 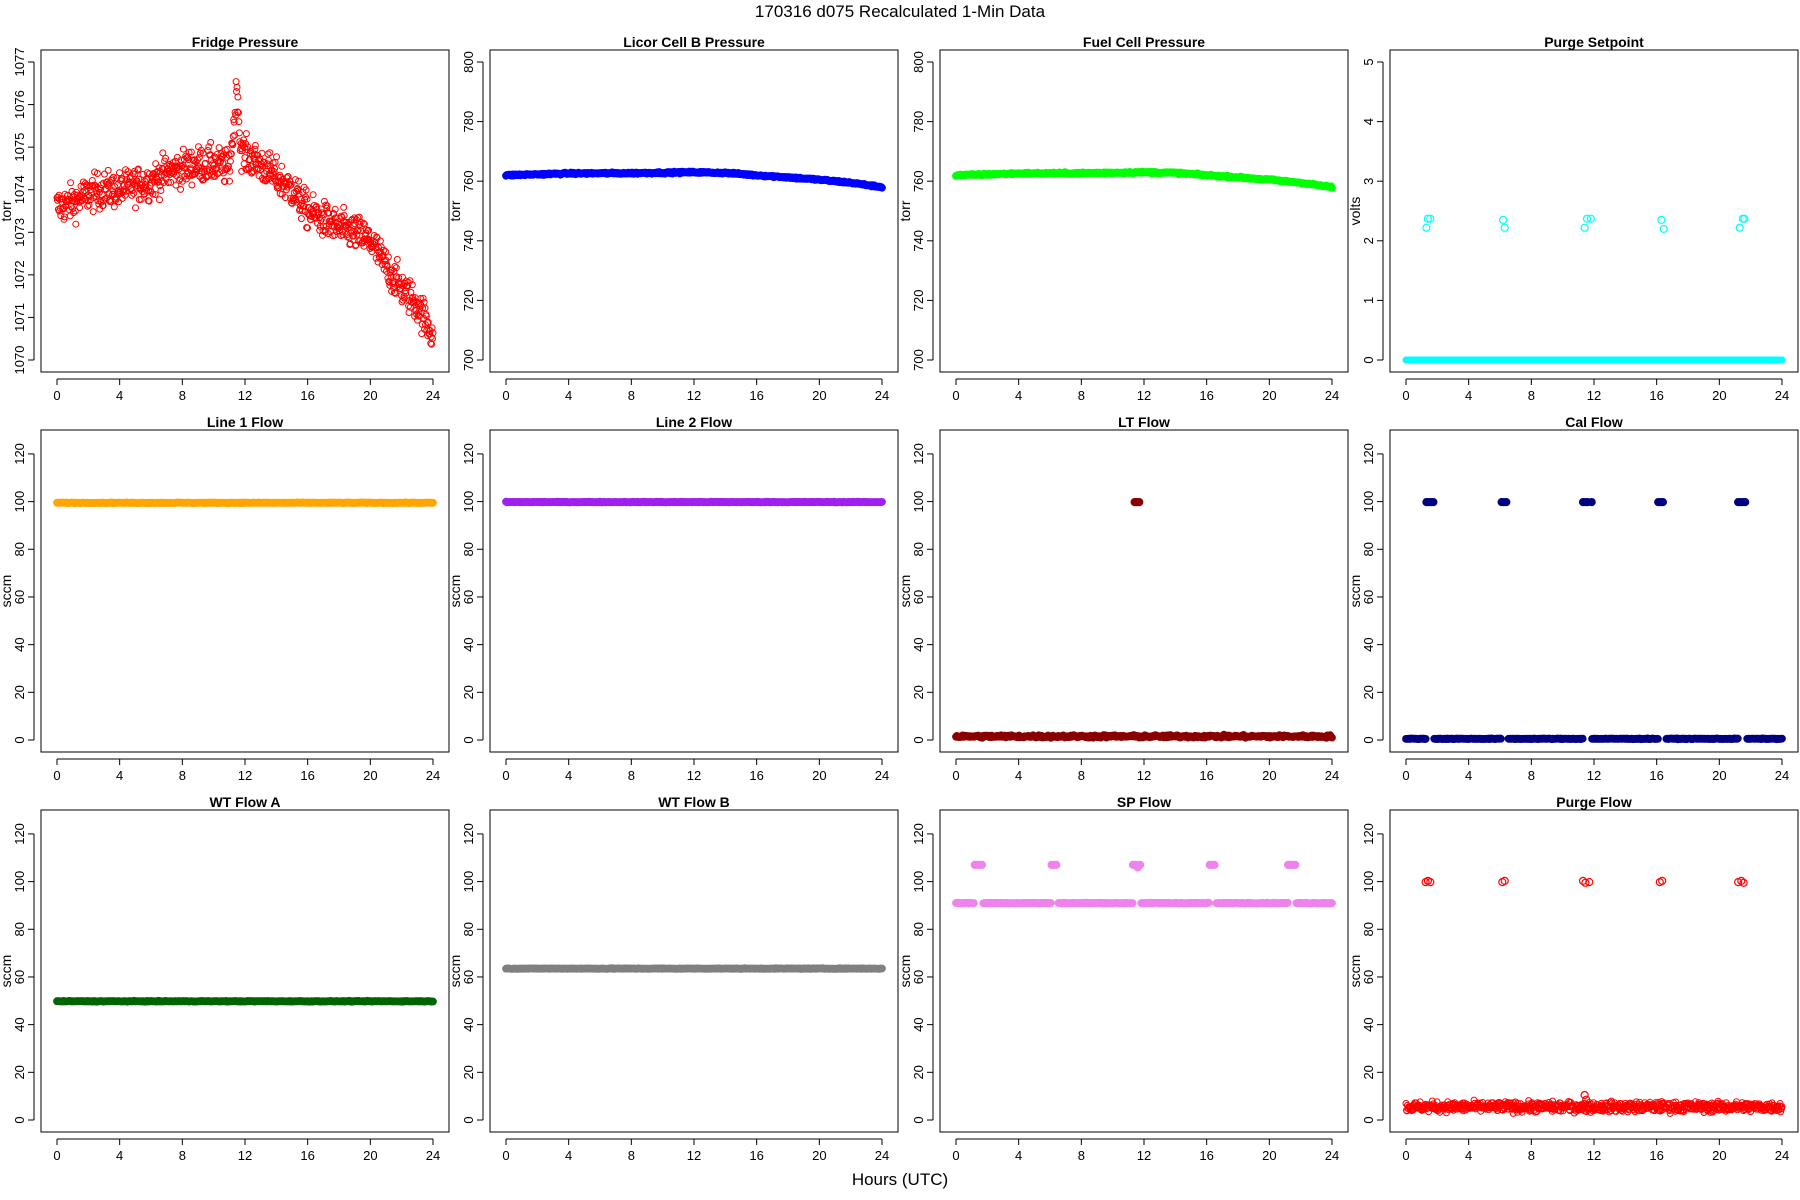 I want to click on y-tick-label: 20, so click(x=918, y=692).